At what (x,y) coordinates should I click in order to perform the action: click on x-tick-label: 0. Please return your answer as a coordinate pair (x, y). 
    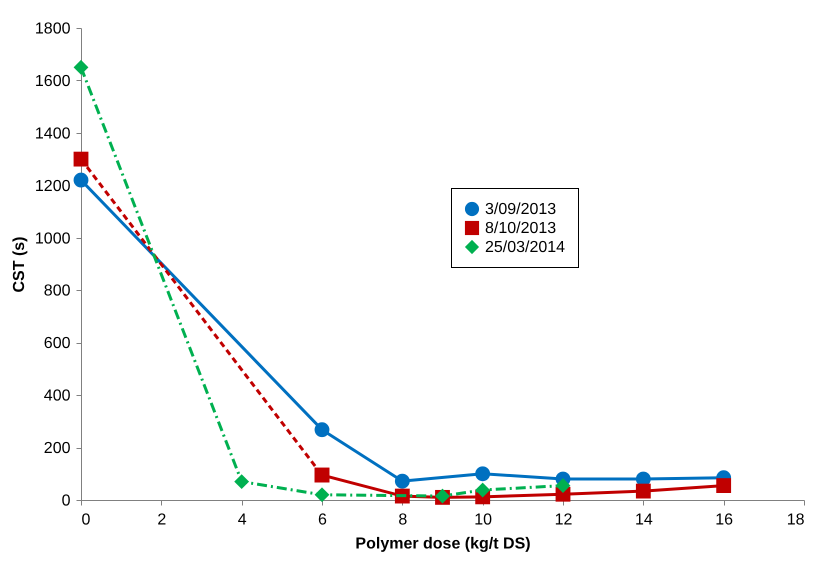
    Looking at the image, I should click on (86, 520).